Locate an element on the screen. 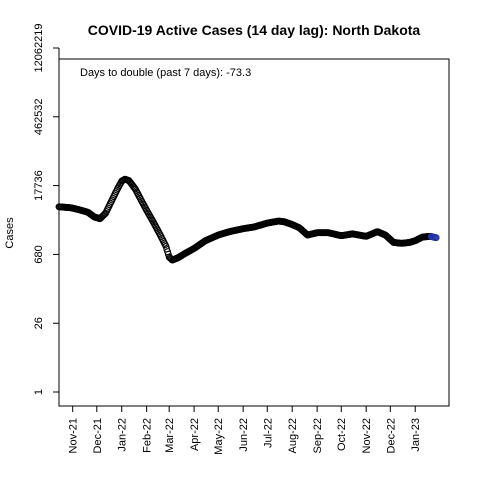 The height and width of the screenshot is (480, 480). x-tick-label: Jun-22 is located at coordinates (244, 435).